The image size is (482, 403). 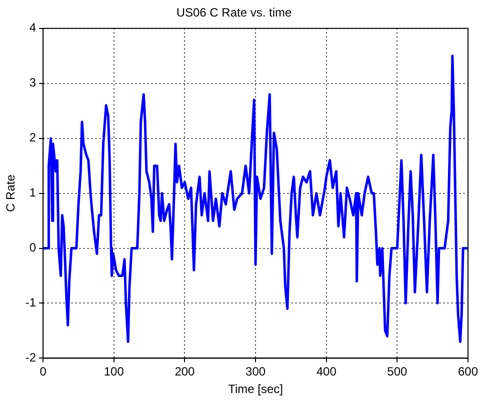 What do you see at coordinates (326, 371) in the screenshot?
I see `x-tick-label: 400` at bounding box center [326, 371].